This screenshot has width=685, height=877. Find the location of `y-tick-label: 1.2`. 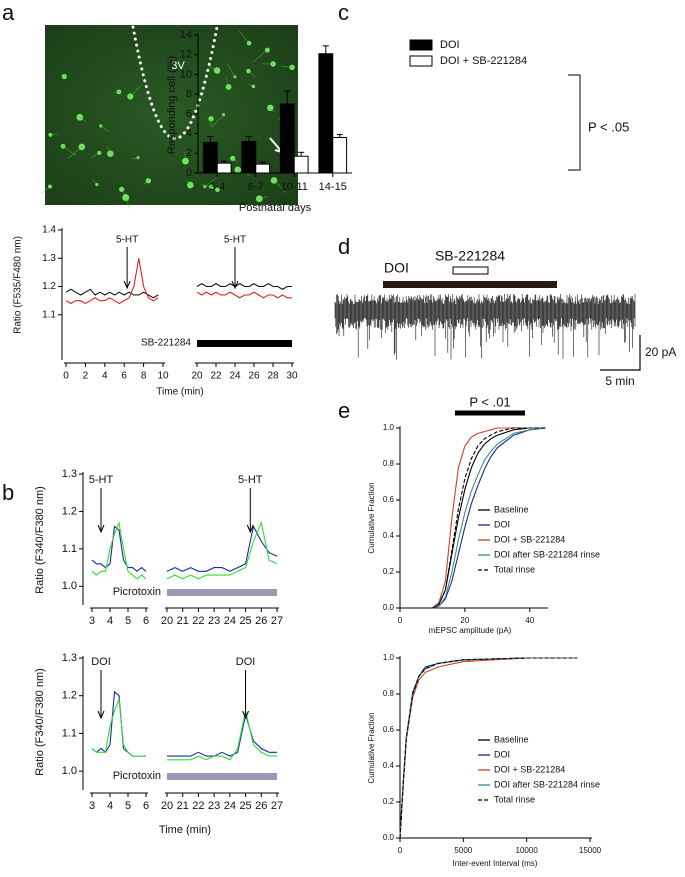

y-tick-label: 1.2 is located at coordinates (49, 286).